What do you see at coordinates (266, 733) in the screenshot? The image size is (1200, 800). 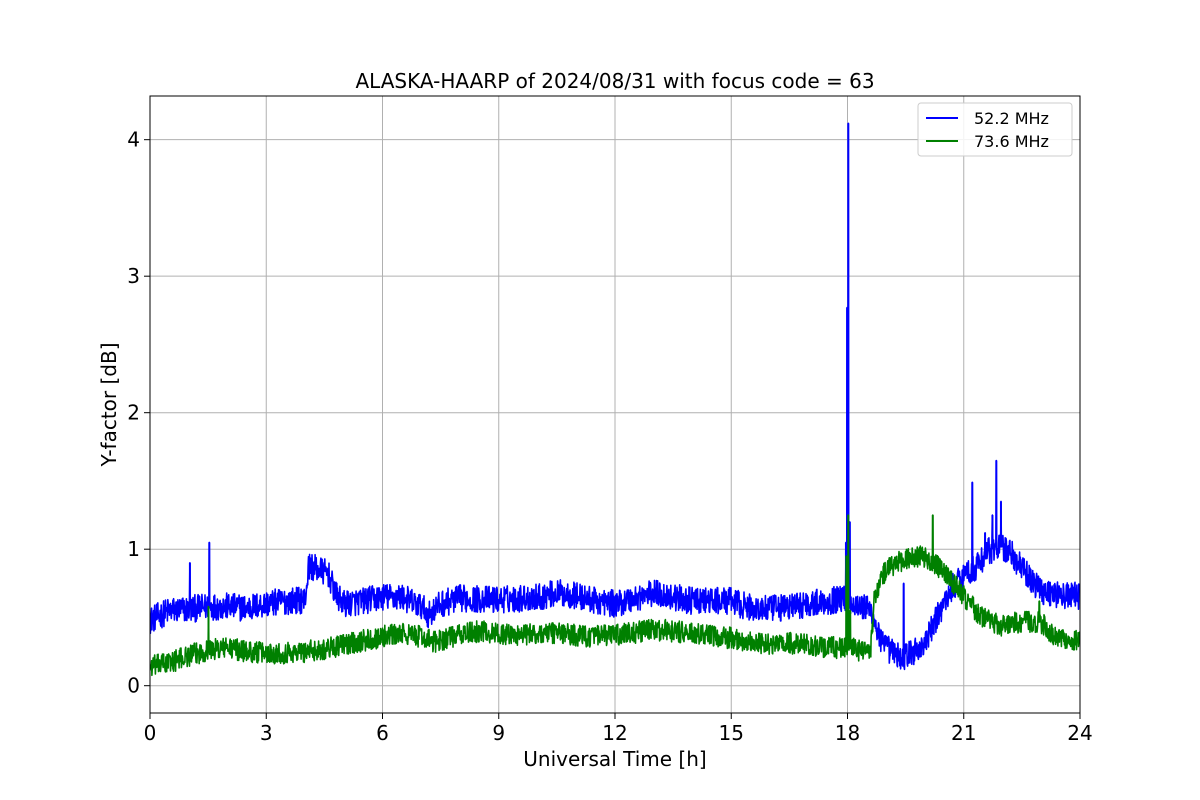 I see `x-tick-label: 3` at bounding box center [266, 733].